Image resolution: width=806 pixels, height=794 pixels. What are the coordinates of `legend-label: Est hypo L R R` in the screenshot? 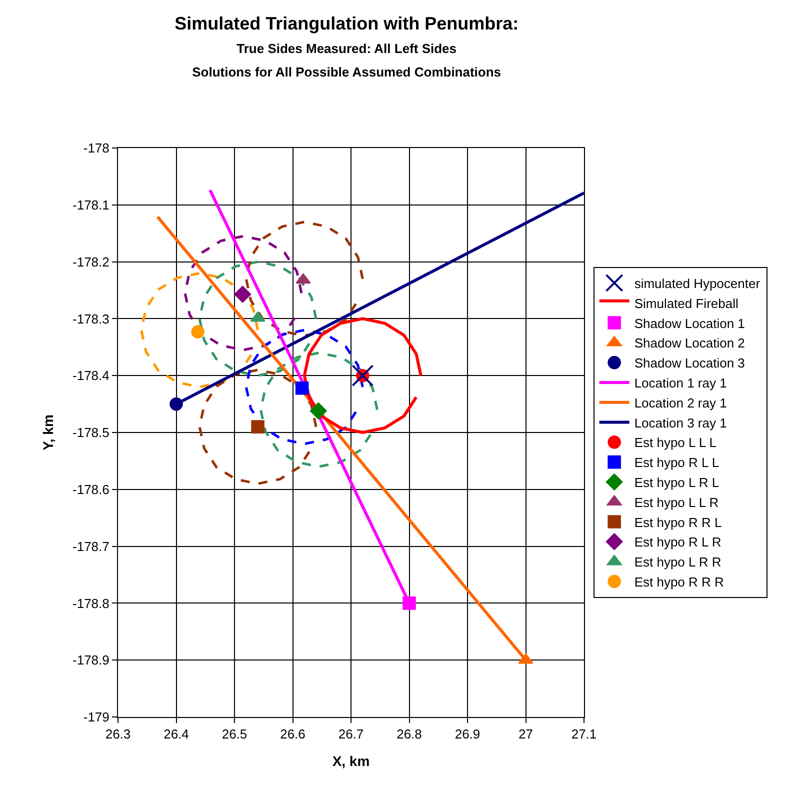 It's located at (678, 562).